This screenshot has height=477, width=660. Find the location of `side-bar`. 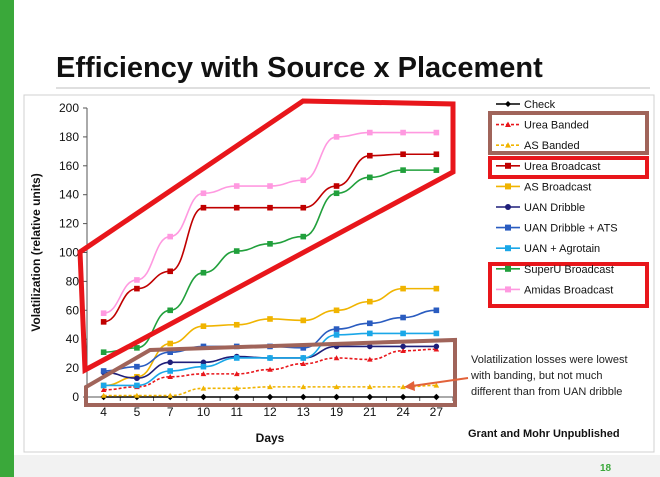

side-bar is located at coordinates (7, 238).